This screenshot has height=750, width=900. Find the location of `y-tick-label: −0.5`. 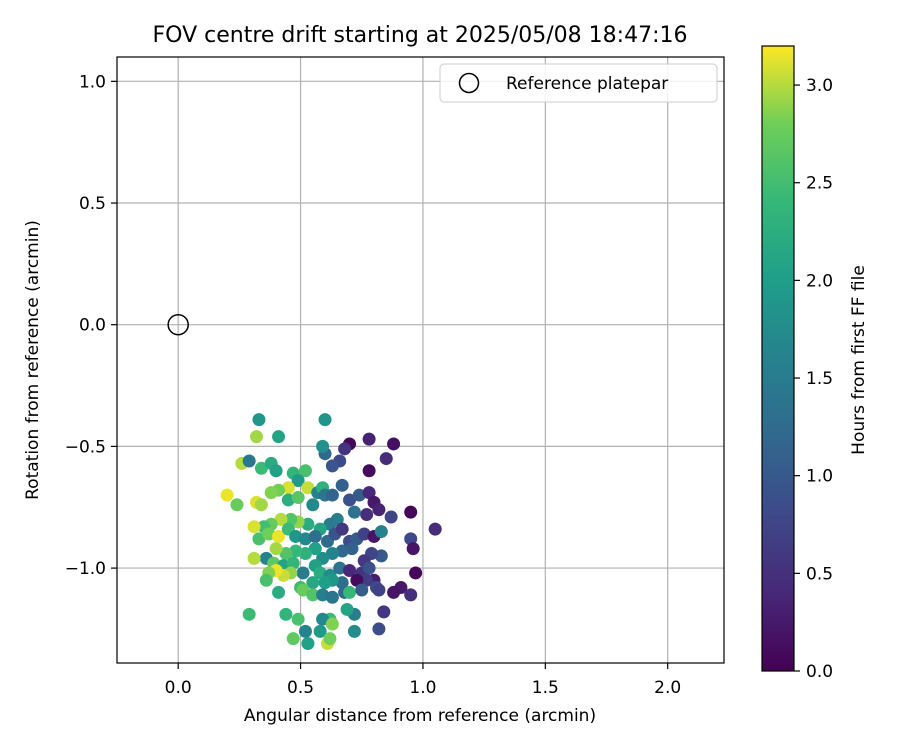

y-tick-label: −0.5 is located at coordinates (85, 447).